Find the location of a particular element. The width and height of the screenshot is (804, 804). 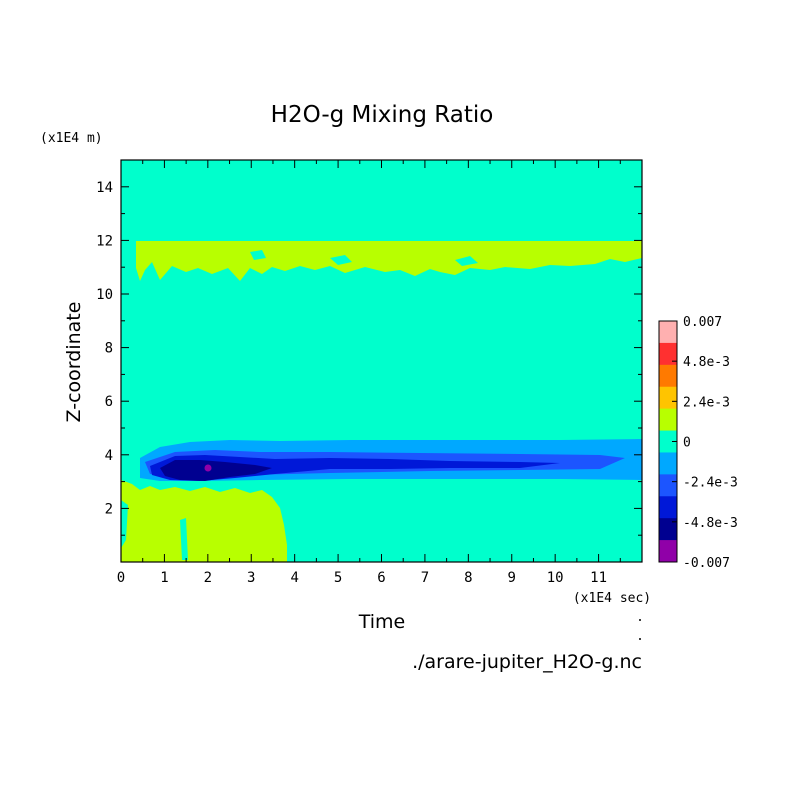

y-tick-label: 4 is located at coordinates (109, 456).